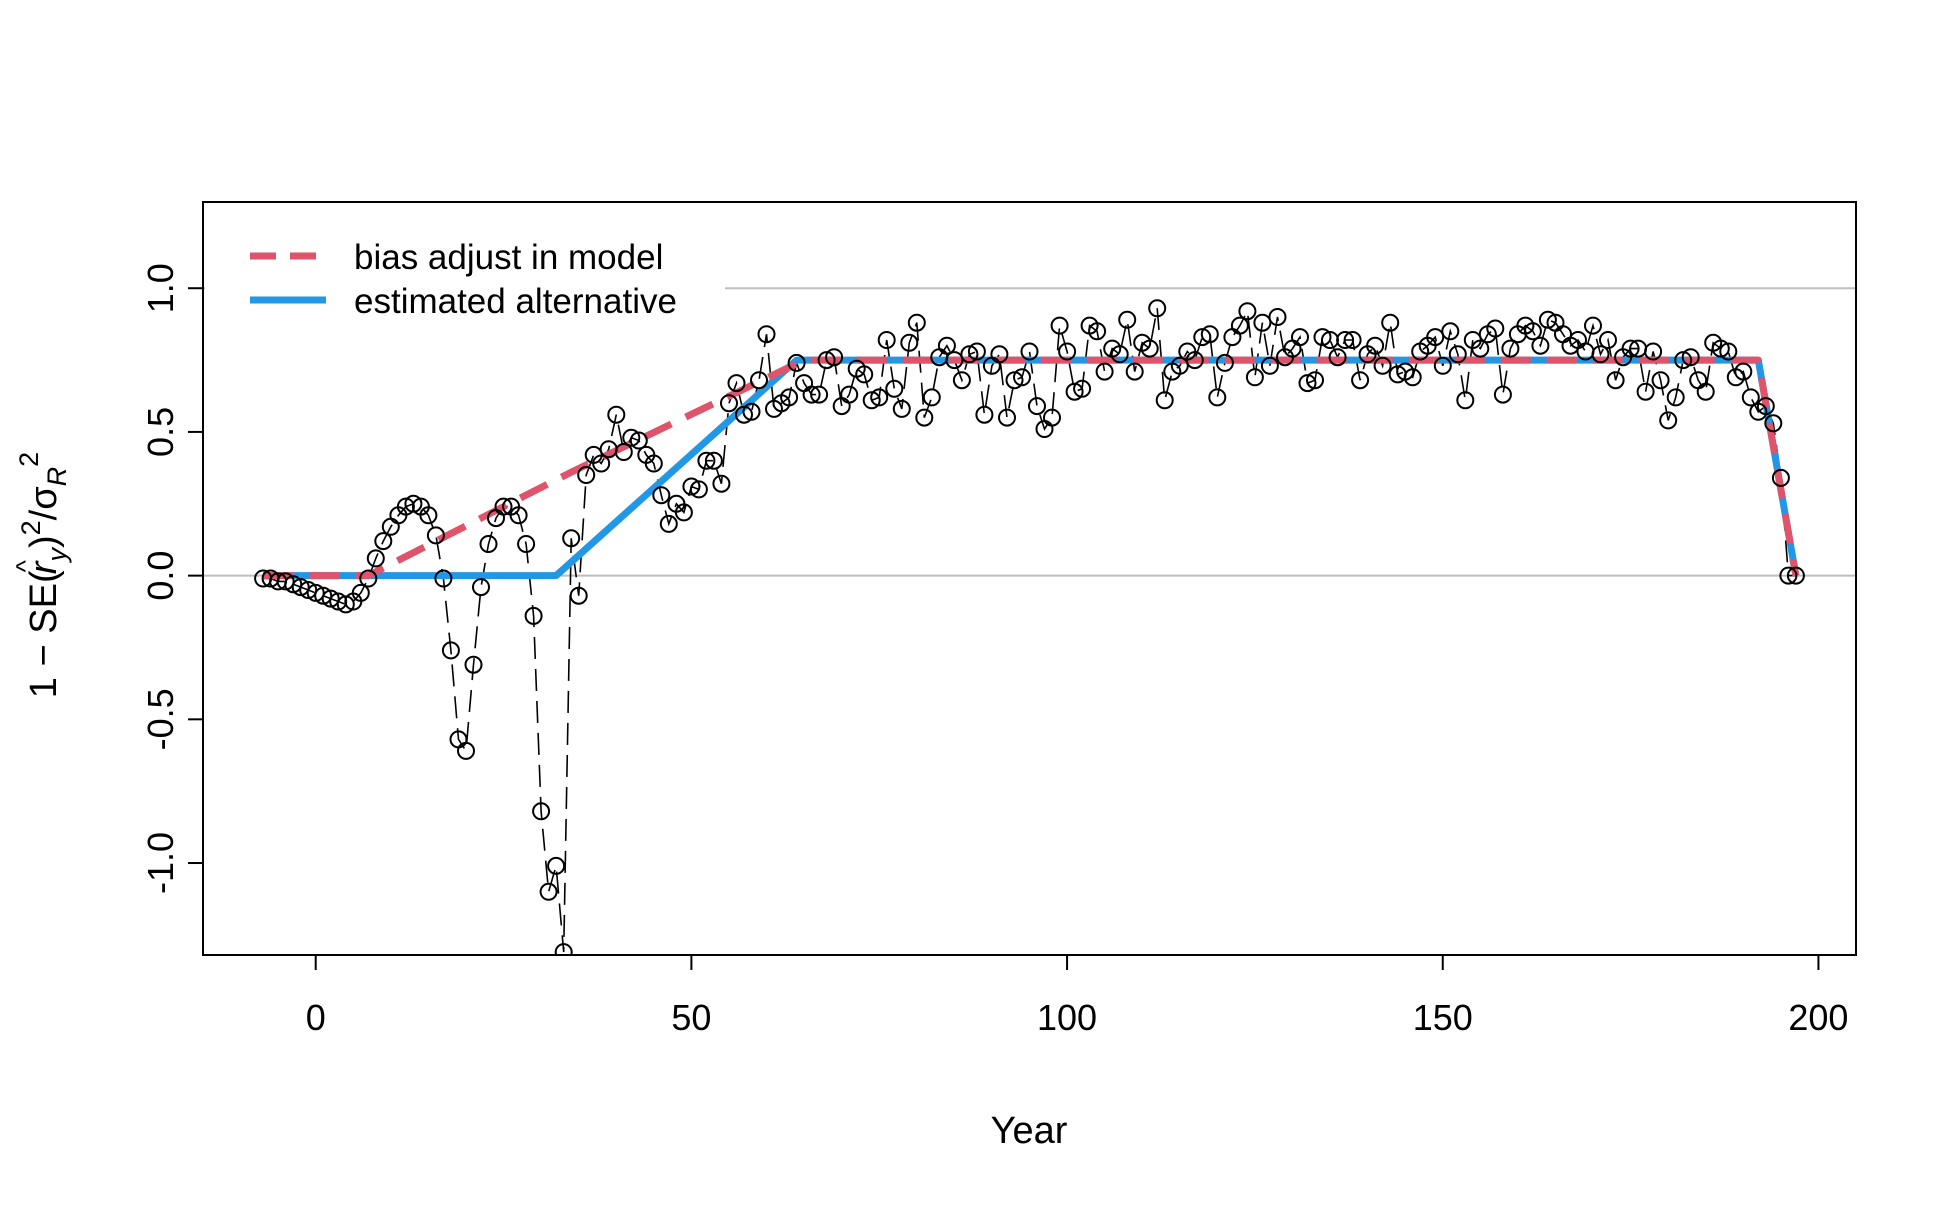 This screenshot has height=1205, width=1950. What do you see at coordinates (1077, 996) in the screenshot?
I see `x-axis: 0 50 100 150 200` at bounding box center [1077, 996].